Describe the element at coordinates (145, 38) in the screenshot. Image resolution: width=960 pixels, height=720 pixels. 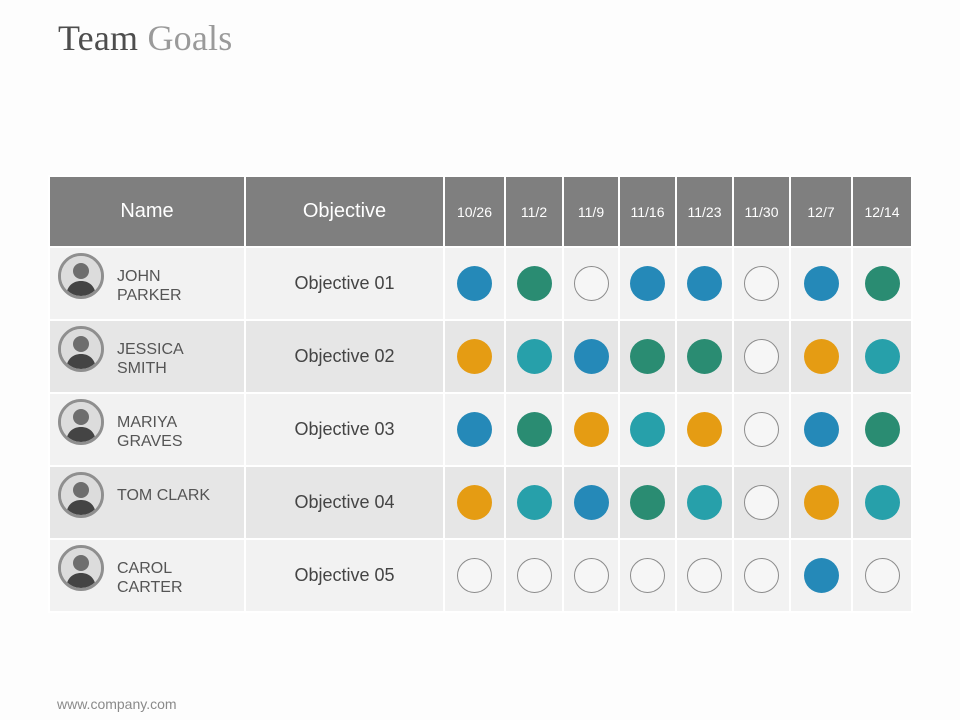
I see `page-title: Team Goals` at that location.